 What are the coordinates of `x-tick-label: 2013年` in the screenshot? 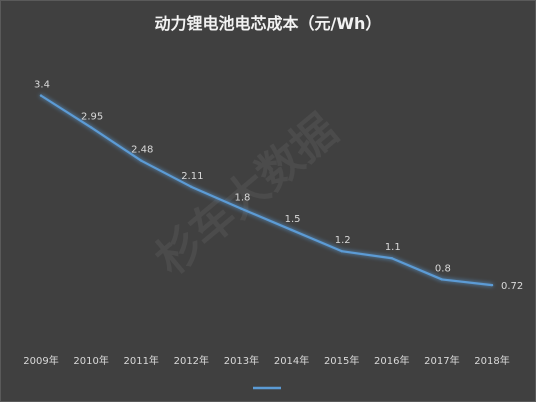 It's located at (241, 360).